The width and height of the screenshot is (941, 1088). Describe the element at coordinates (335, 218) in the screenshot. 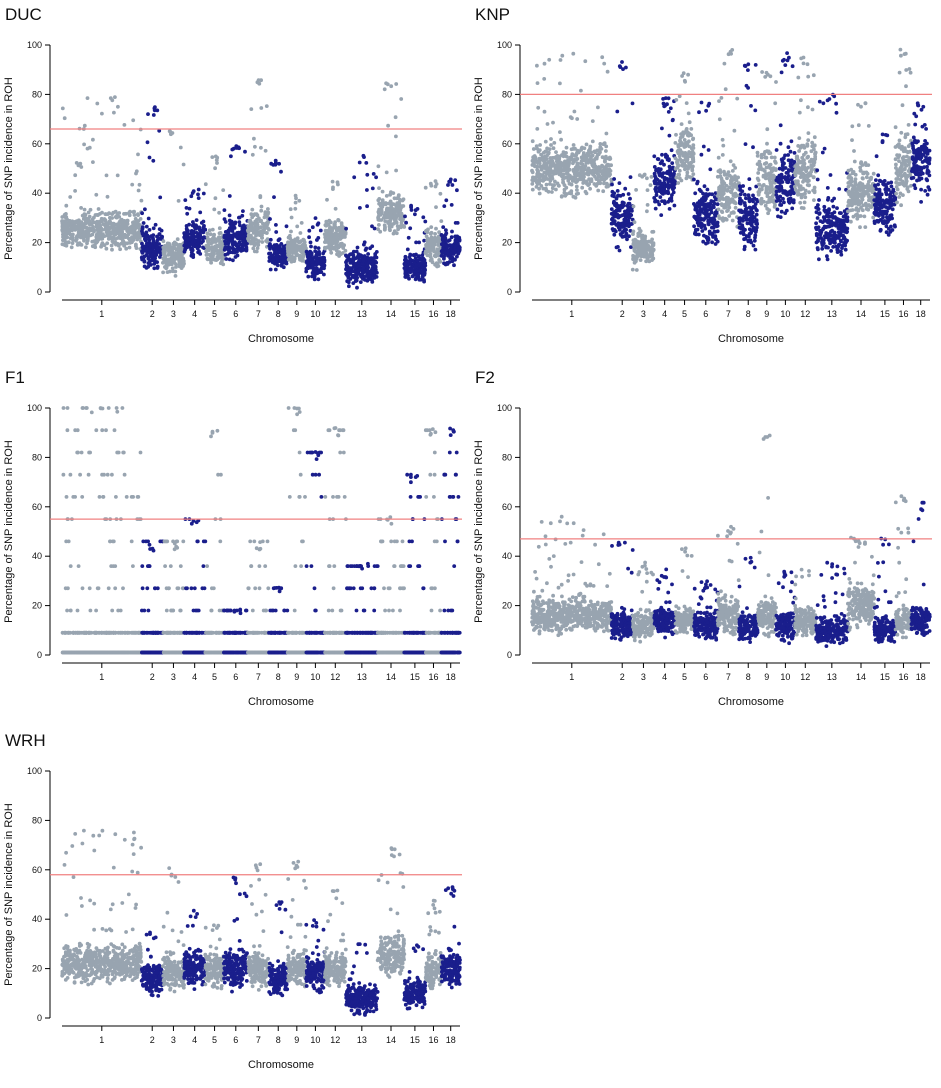

I see `chromosome-points` at that location.